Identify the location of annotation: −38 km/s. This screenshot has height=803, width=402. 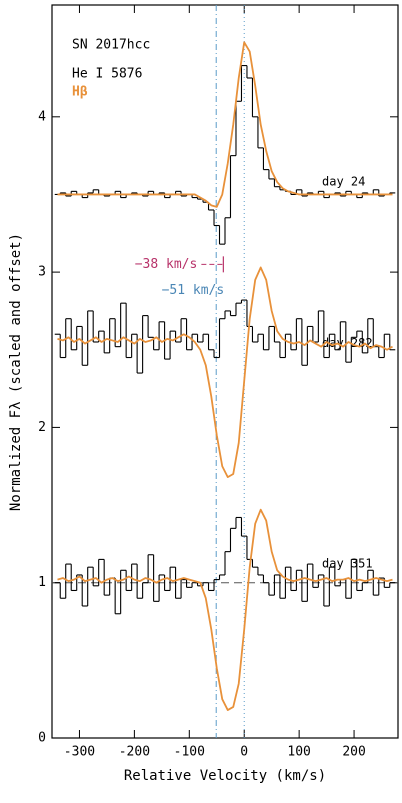
(166, 264).